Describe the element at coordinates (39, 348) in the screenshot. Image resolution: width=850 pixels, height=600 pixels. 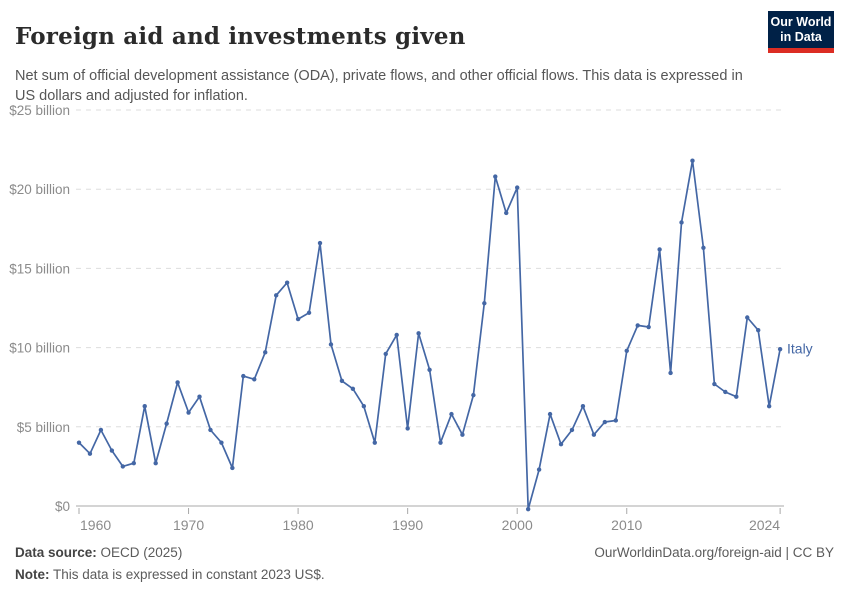
I see `y-tick-label: $10 billion` at that location.